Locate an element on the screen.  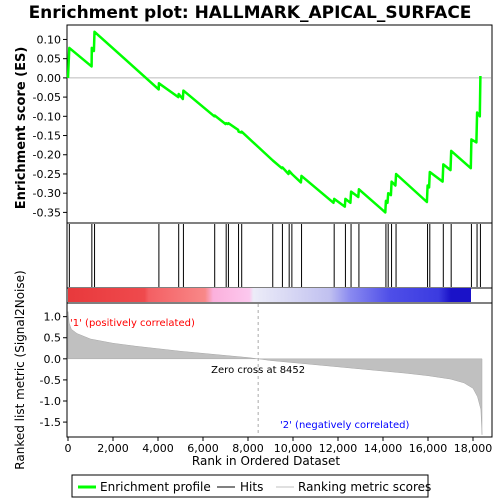
metric-y-axis-label: Ranked list metric (Signal2Noise) is located at coordinates (20, 369).